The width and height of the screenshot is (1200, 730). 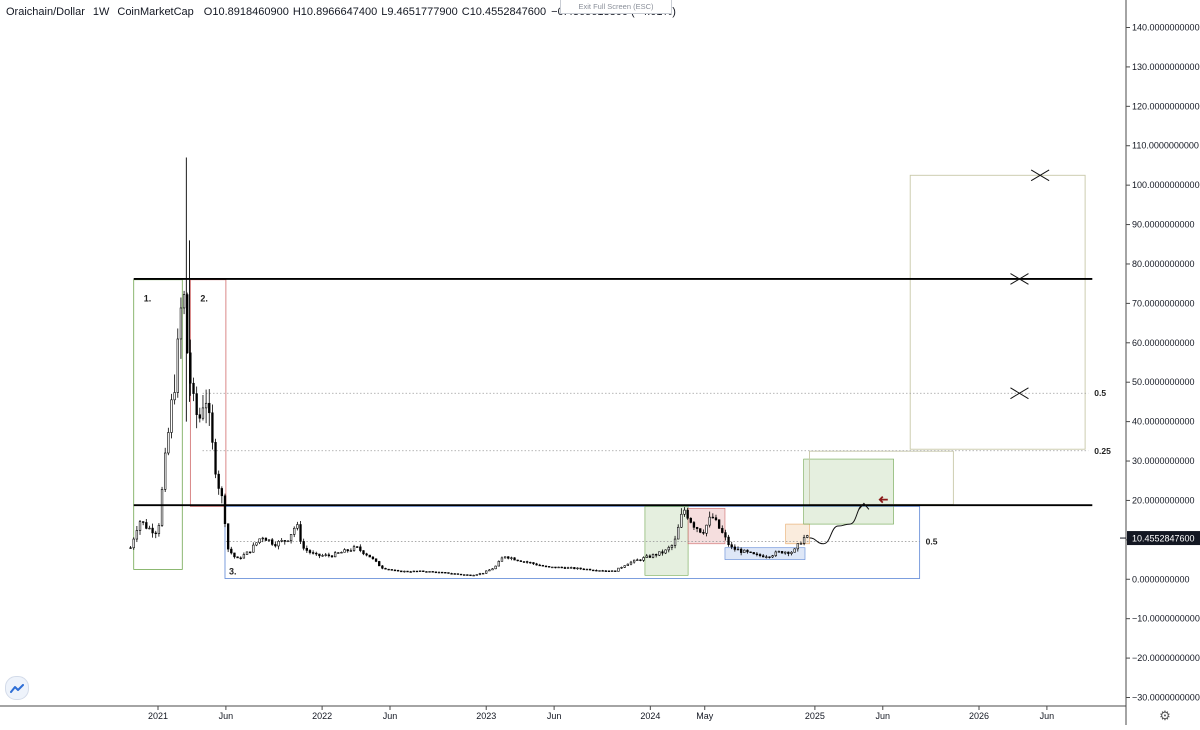 I want to click on ohlc-close-value: 10.4552847600, so click(x=508, y=12).